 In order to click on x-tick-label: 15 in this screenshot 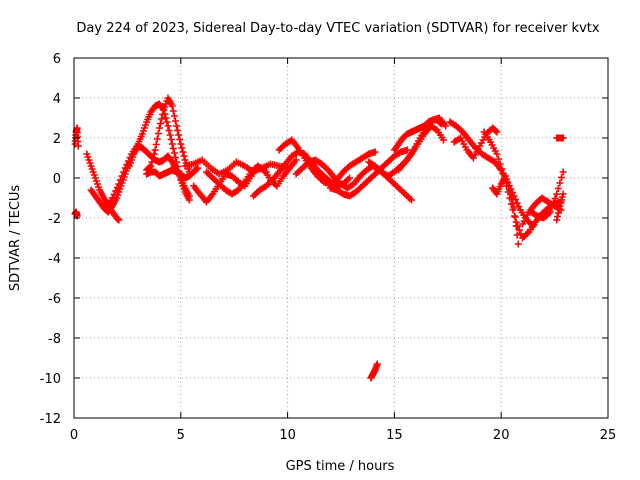, I will do `click(394, 435)`.